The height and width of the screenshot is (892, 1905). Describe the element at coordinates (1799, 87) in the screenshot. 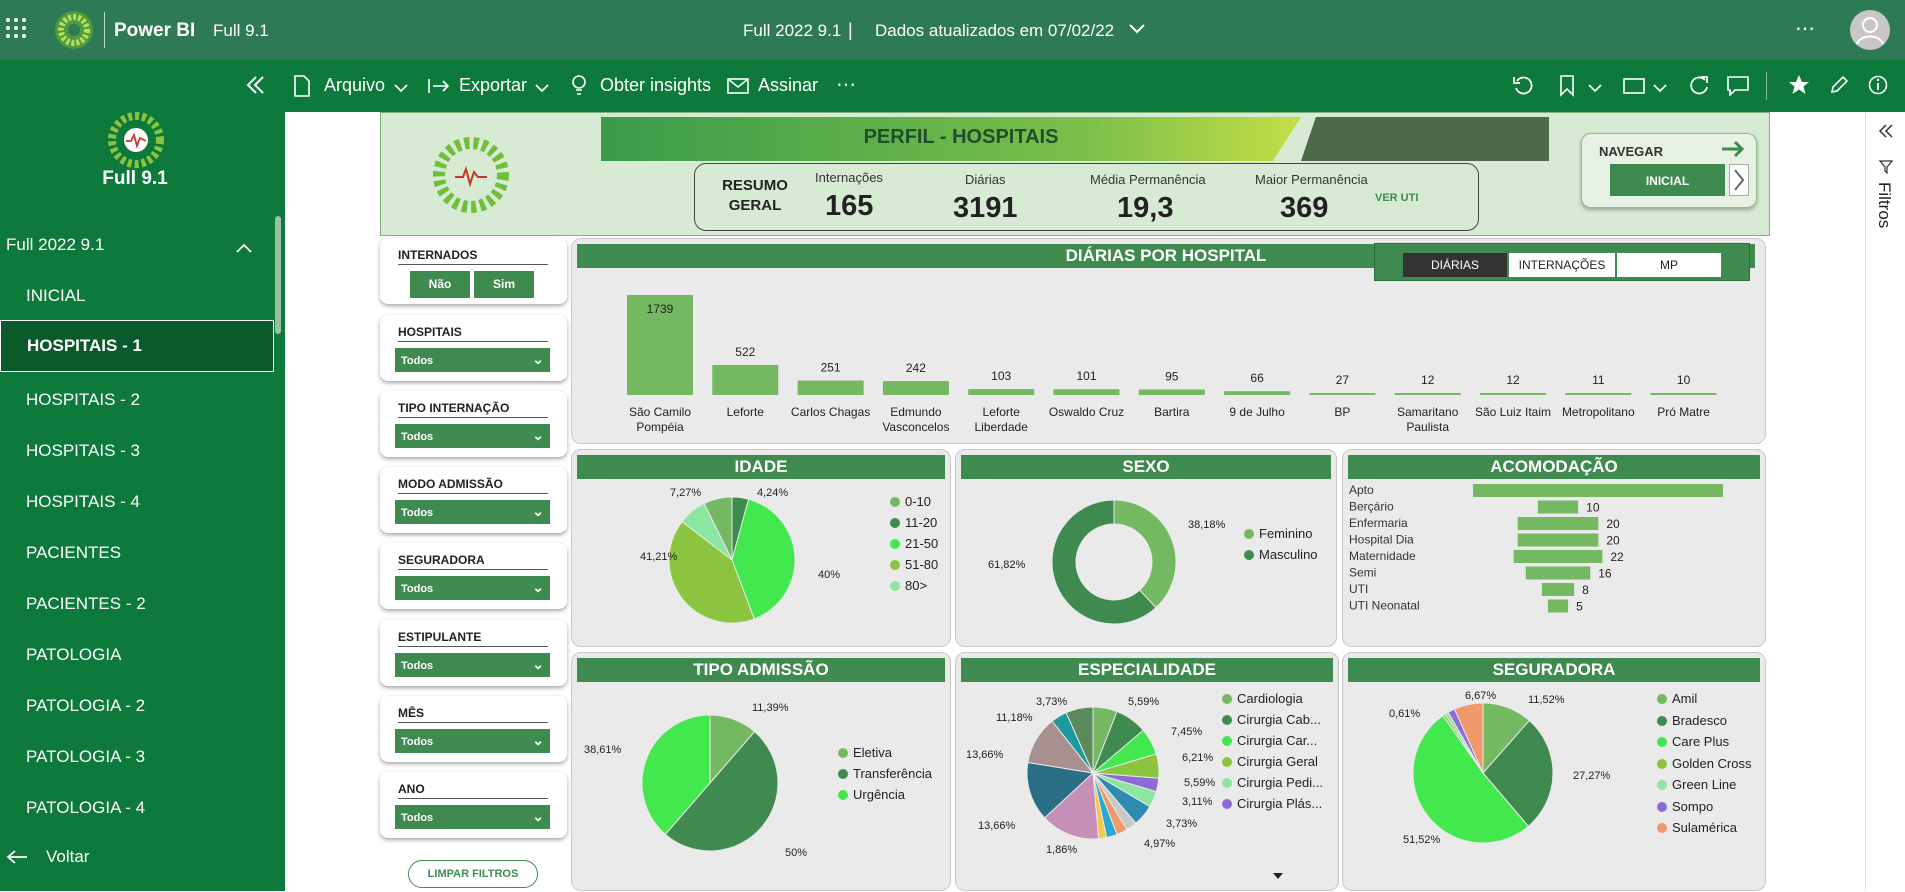

I see `favorite-icon` at that location.